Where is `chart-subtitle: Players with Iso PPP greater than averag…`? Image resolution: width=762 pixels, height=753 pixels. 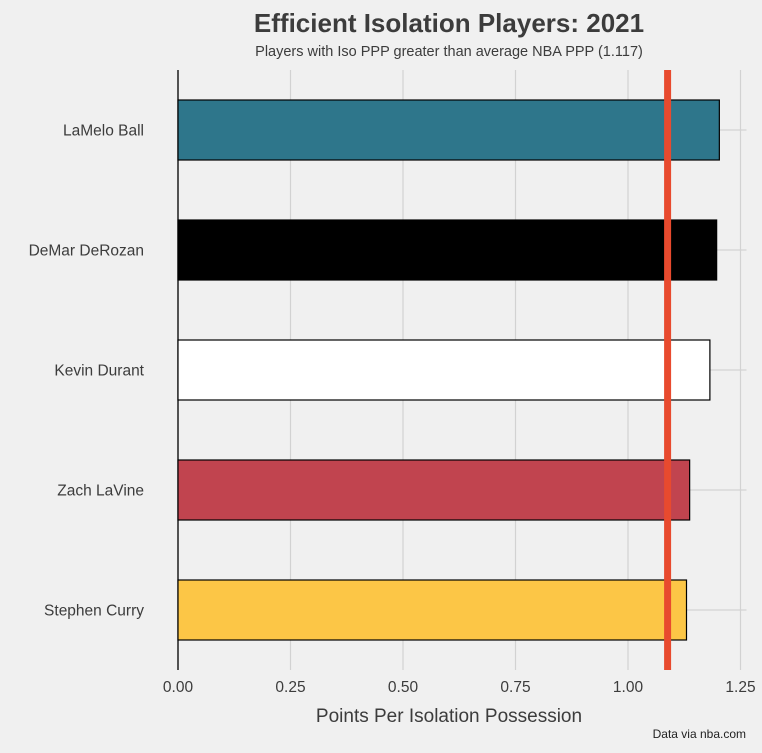
chart-subtitle: Players with Iso PPP greater than averag… is located at coordinates (449, 52).